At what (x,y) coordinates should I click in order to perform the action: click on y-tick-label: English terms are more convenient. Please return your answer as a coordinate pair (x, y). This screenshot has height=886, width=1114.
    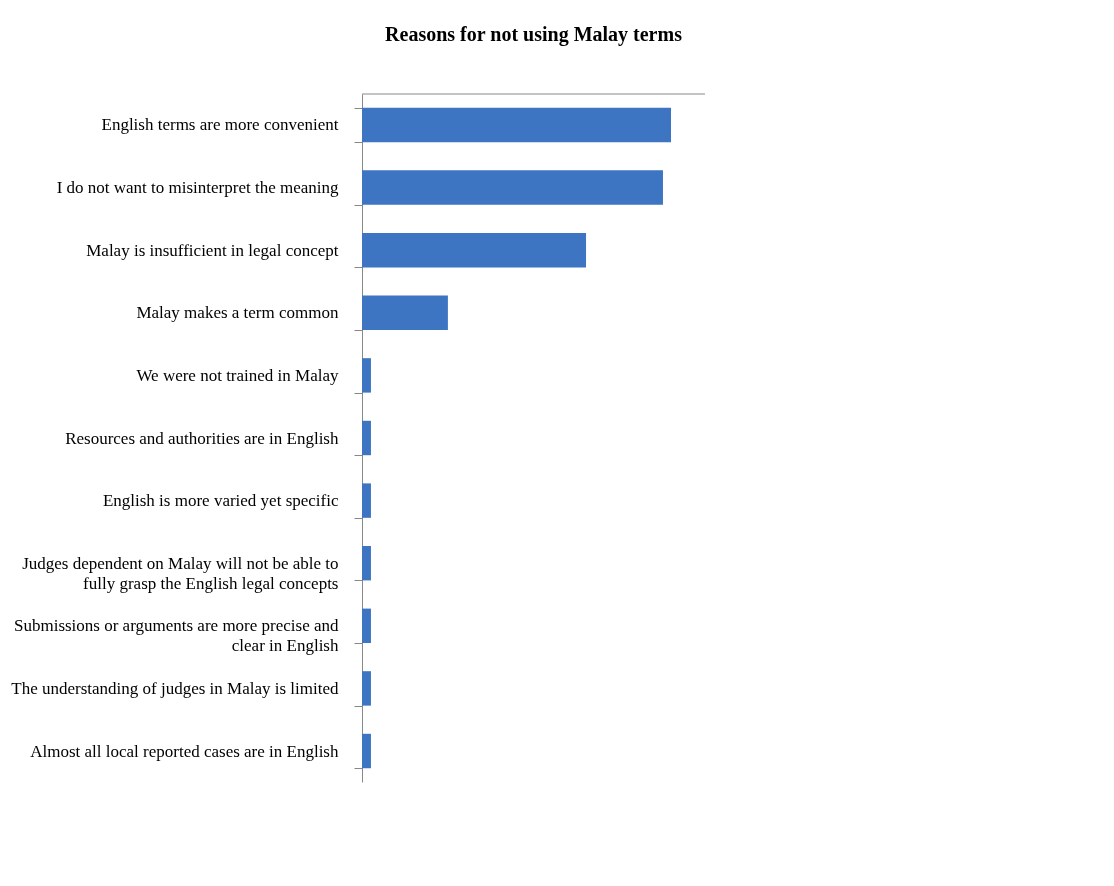
    Looking at the image, I should click on (220, 125).